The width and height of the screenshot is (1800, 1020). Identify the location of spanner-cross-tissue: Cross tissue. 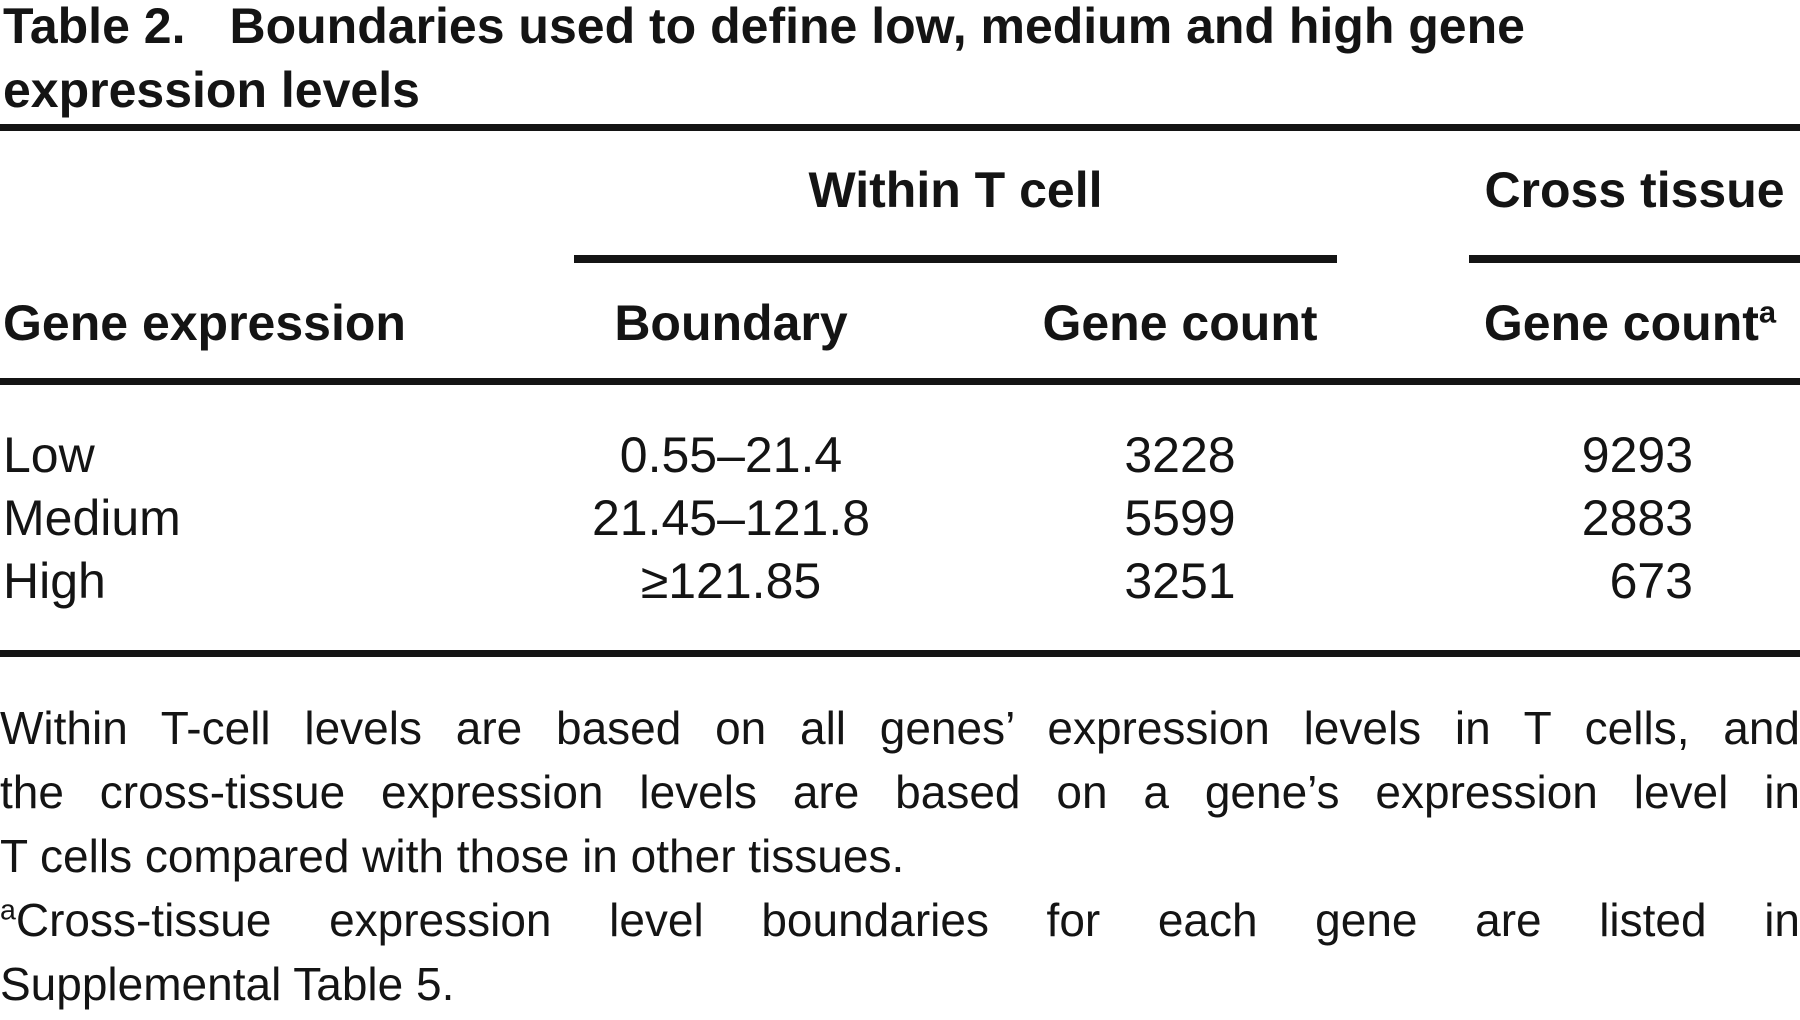
(1634, 190).